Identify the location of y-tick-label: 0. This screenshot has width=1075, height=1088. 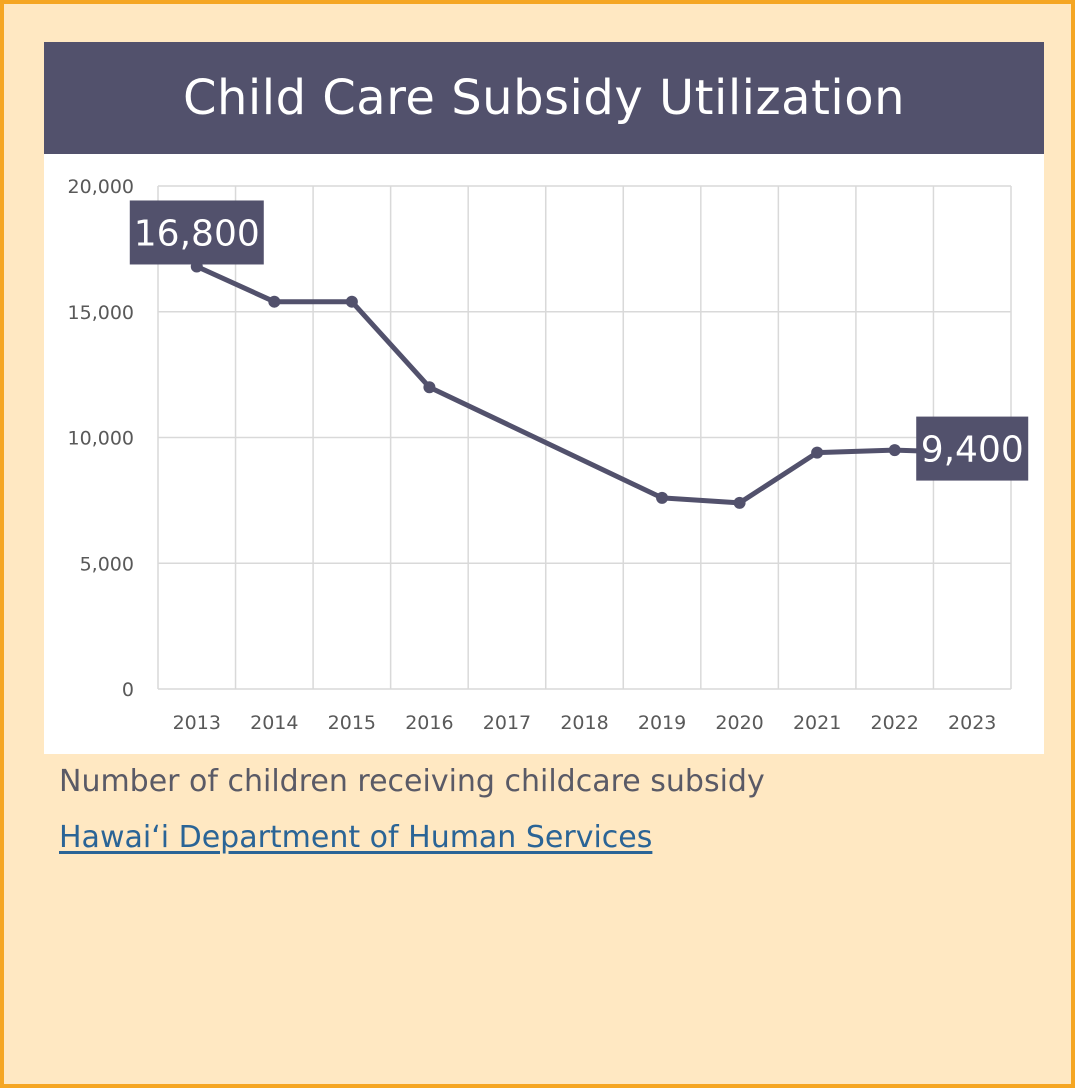
(128, 690).